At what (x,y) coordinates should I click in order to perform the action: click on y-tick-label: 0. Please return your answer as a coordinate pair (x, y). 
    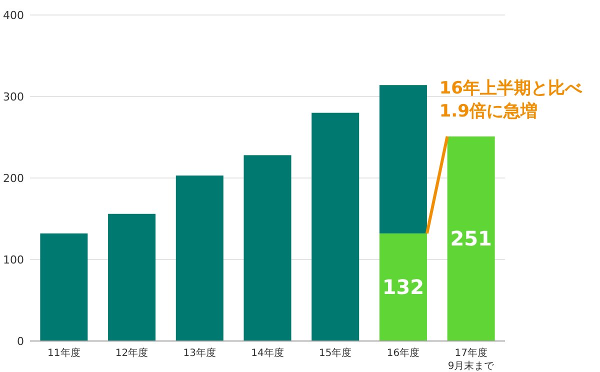
    Looking at the image, I should click on (20, 341).